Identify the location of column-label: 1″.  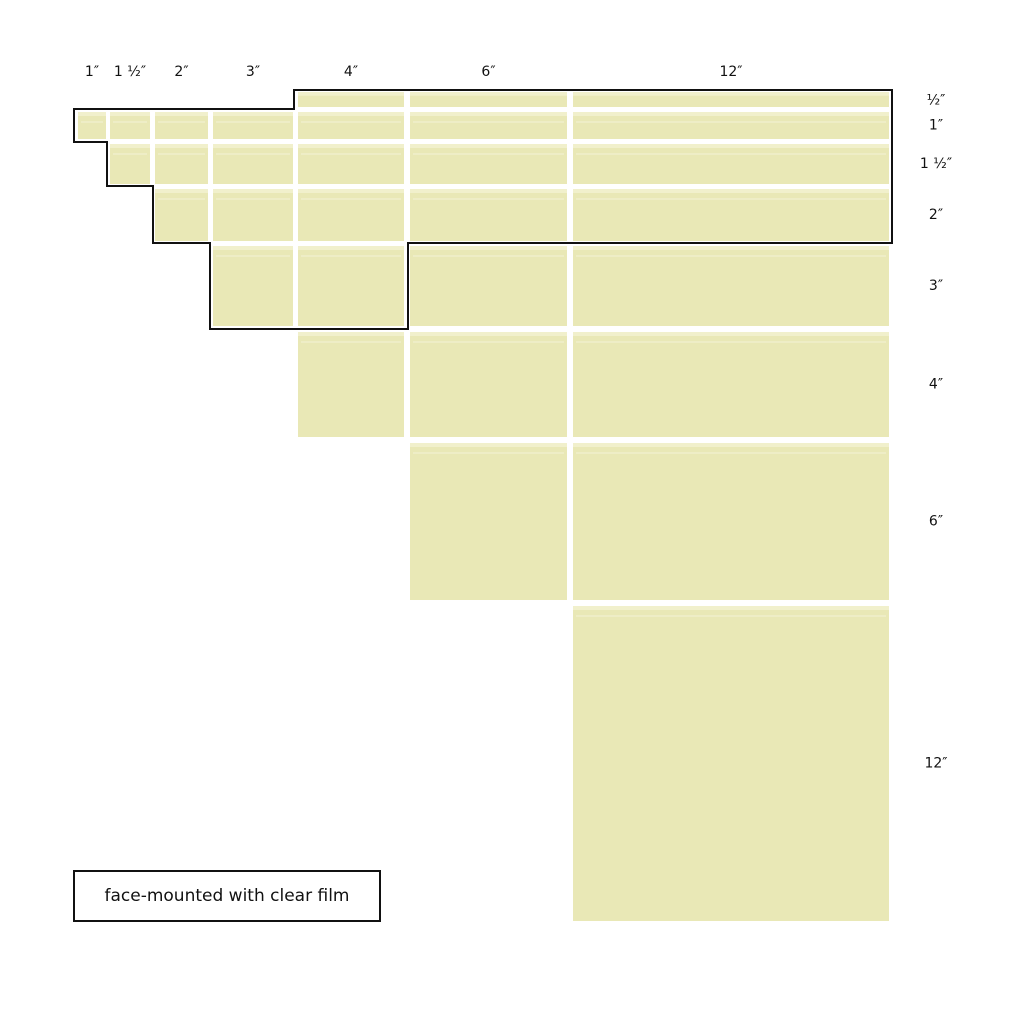
(92, 72).